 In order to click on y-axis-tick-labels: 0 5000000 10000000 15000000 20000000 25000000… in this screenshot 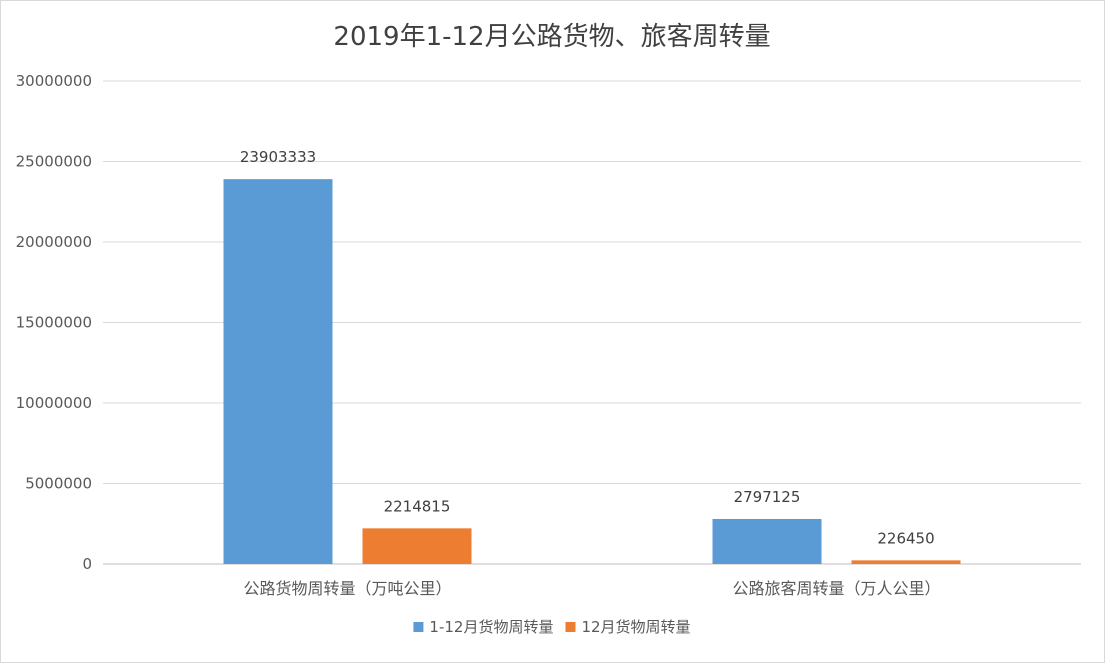, I will do `click(54, 322)`.